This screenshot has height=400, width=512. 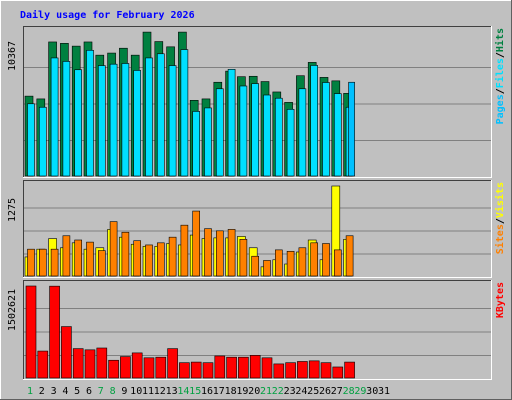 What do you see at coordinates (89, 391) in the screenshot?
I see `x-tick-label-6: 6` at bounding box center [89, 391].